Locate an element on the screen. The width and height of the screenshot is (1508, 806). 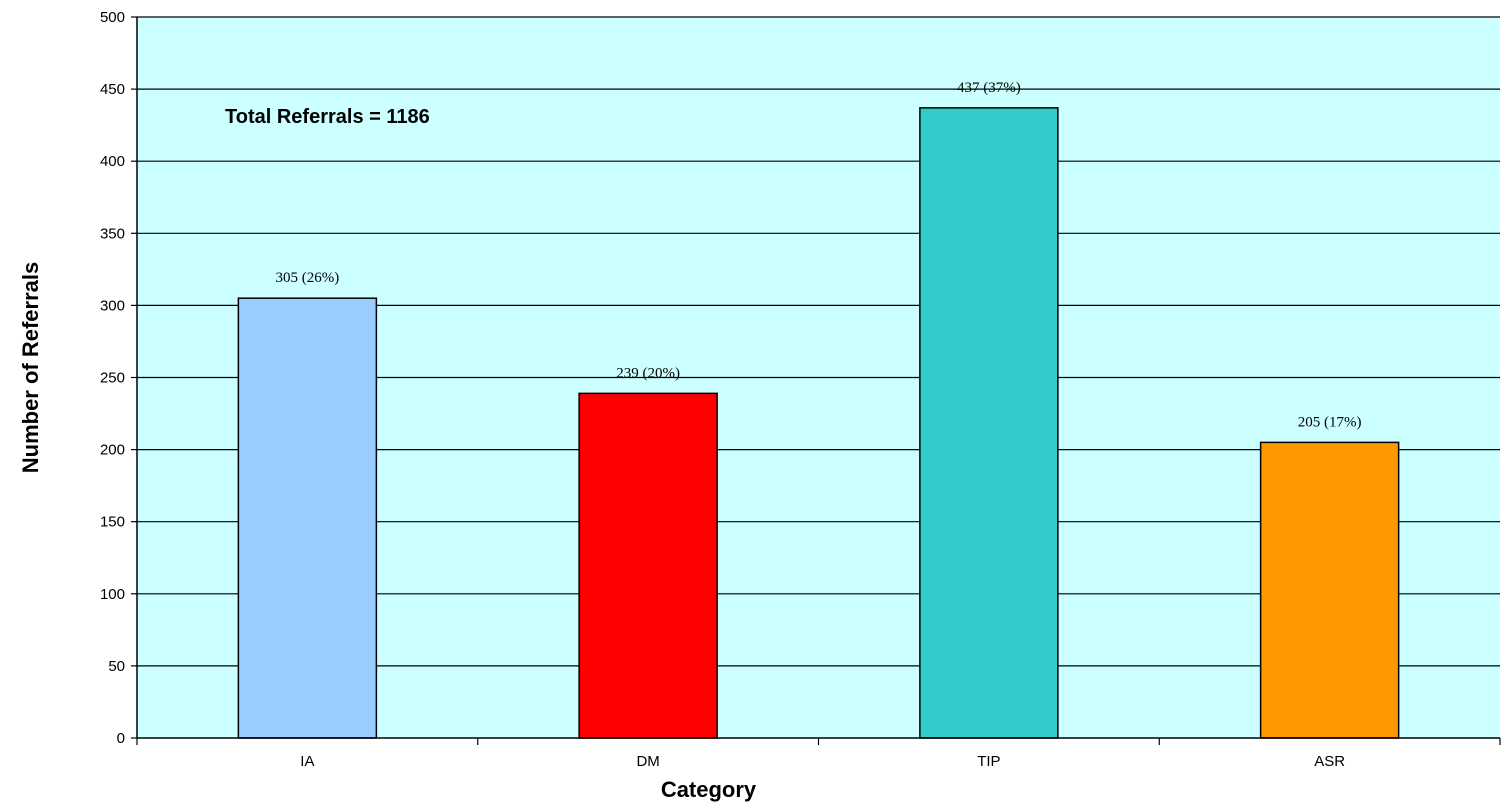
x-tick-label-ia: IA is located at coordinates (307, 761).